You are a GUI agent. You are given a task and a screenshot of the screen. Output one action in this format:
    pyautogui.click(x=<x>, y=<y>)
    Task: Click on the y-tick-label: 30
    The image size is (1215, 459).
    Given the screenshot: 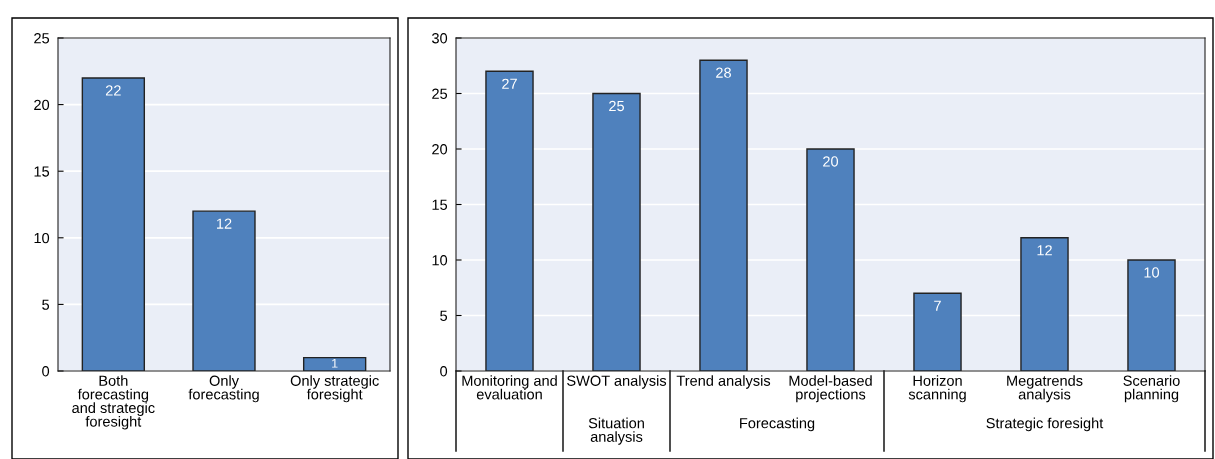 What is the action you would take?
    pyautogui.click(x=440, y=38)
    